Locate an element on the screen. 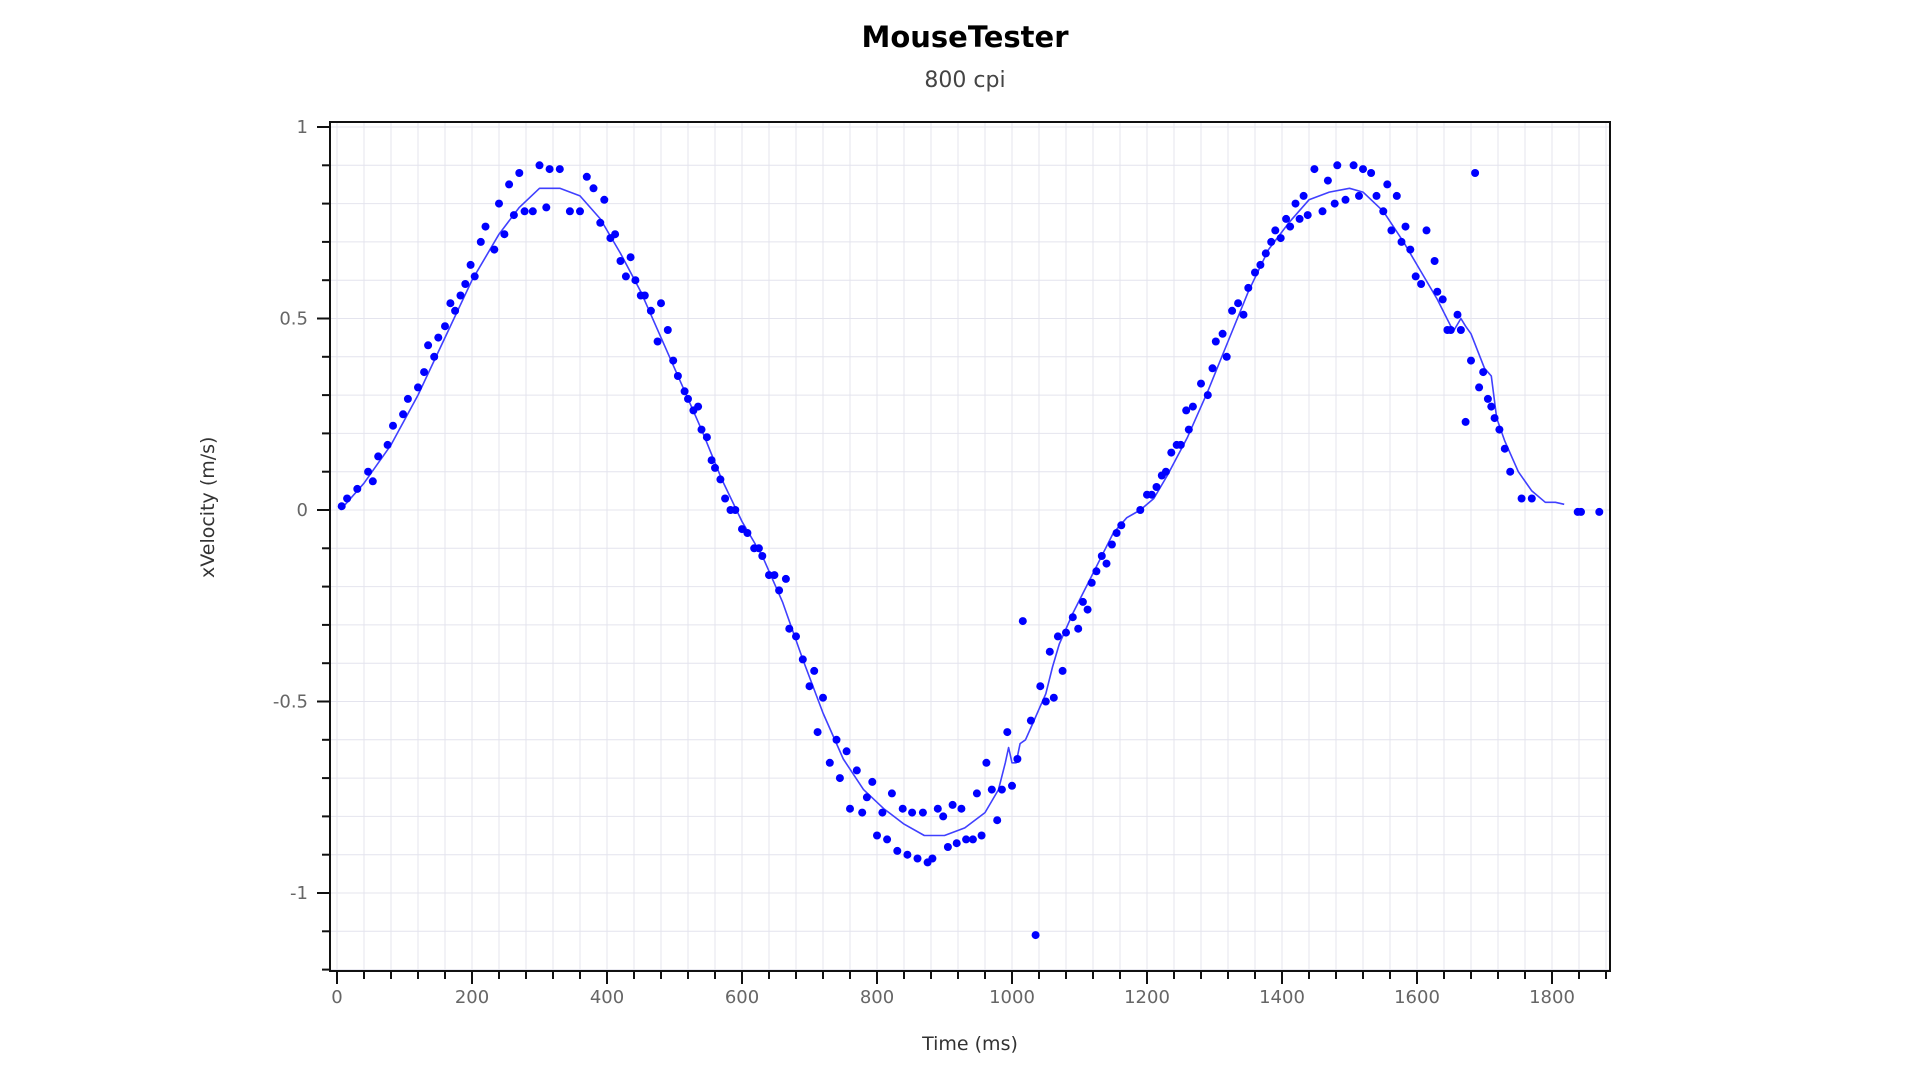 The image size is (1920, 1080). chart-title: MouseTester is located at coordinates (965, 37).